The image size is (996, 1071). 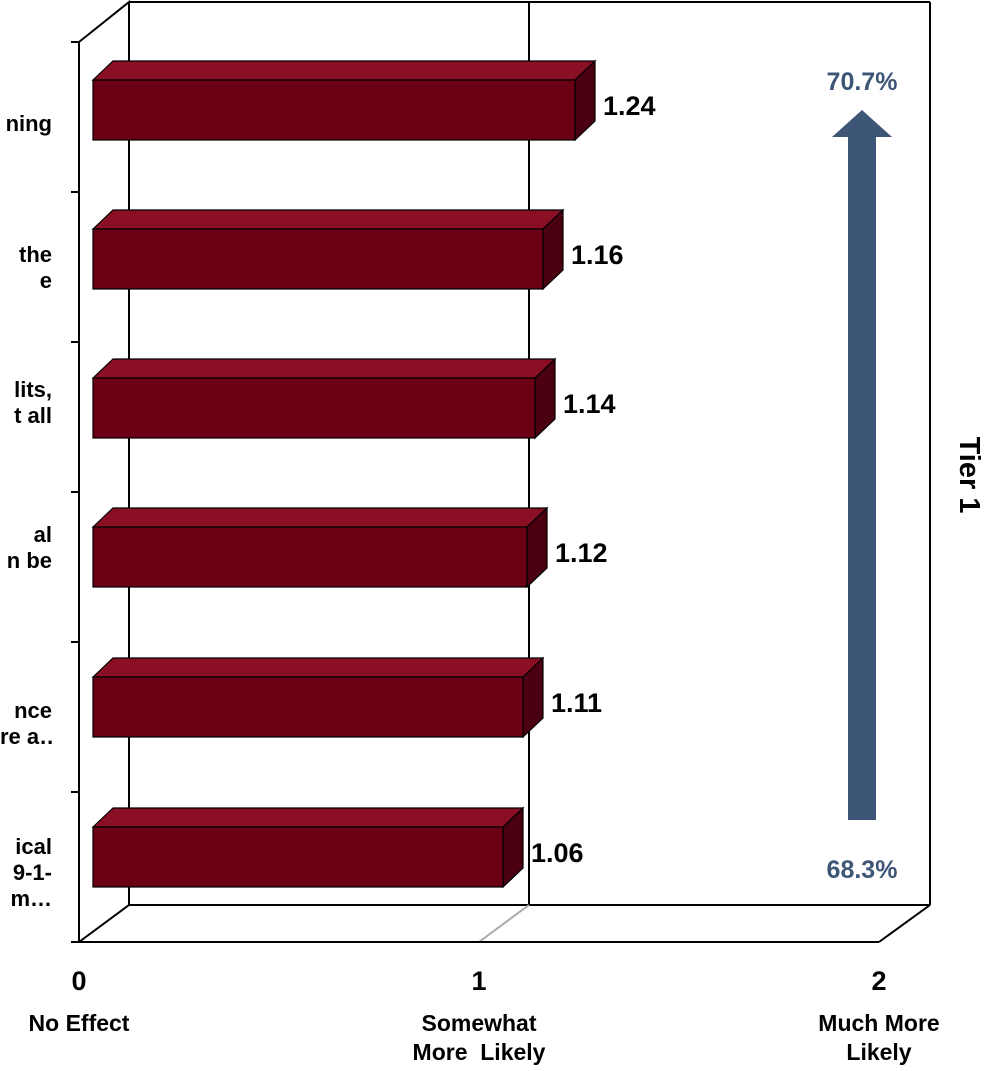 What do you see at coordinates (862, 870) in the screenshot?
I see `arrow-bottom-label: 68.3%` at bounding box center [862, 870].